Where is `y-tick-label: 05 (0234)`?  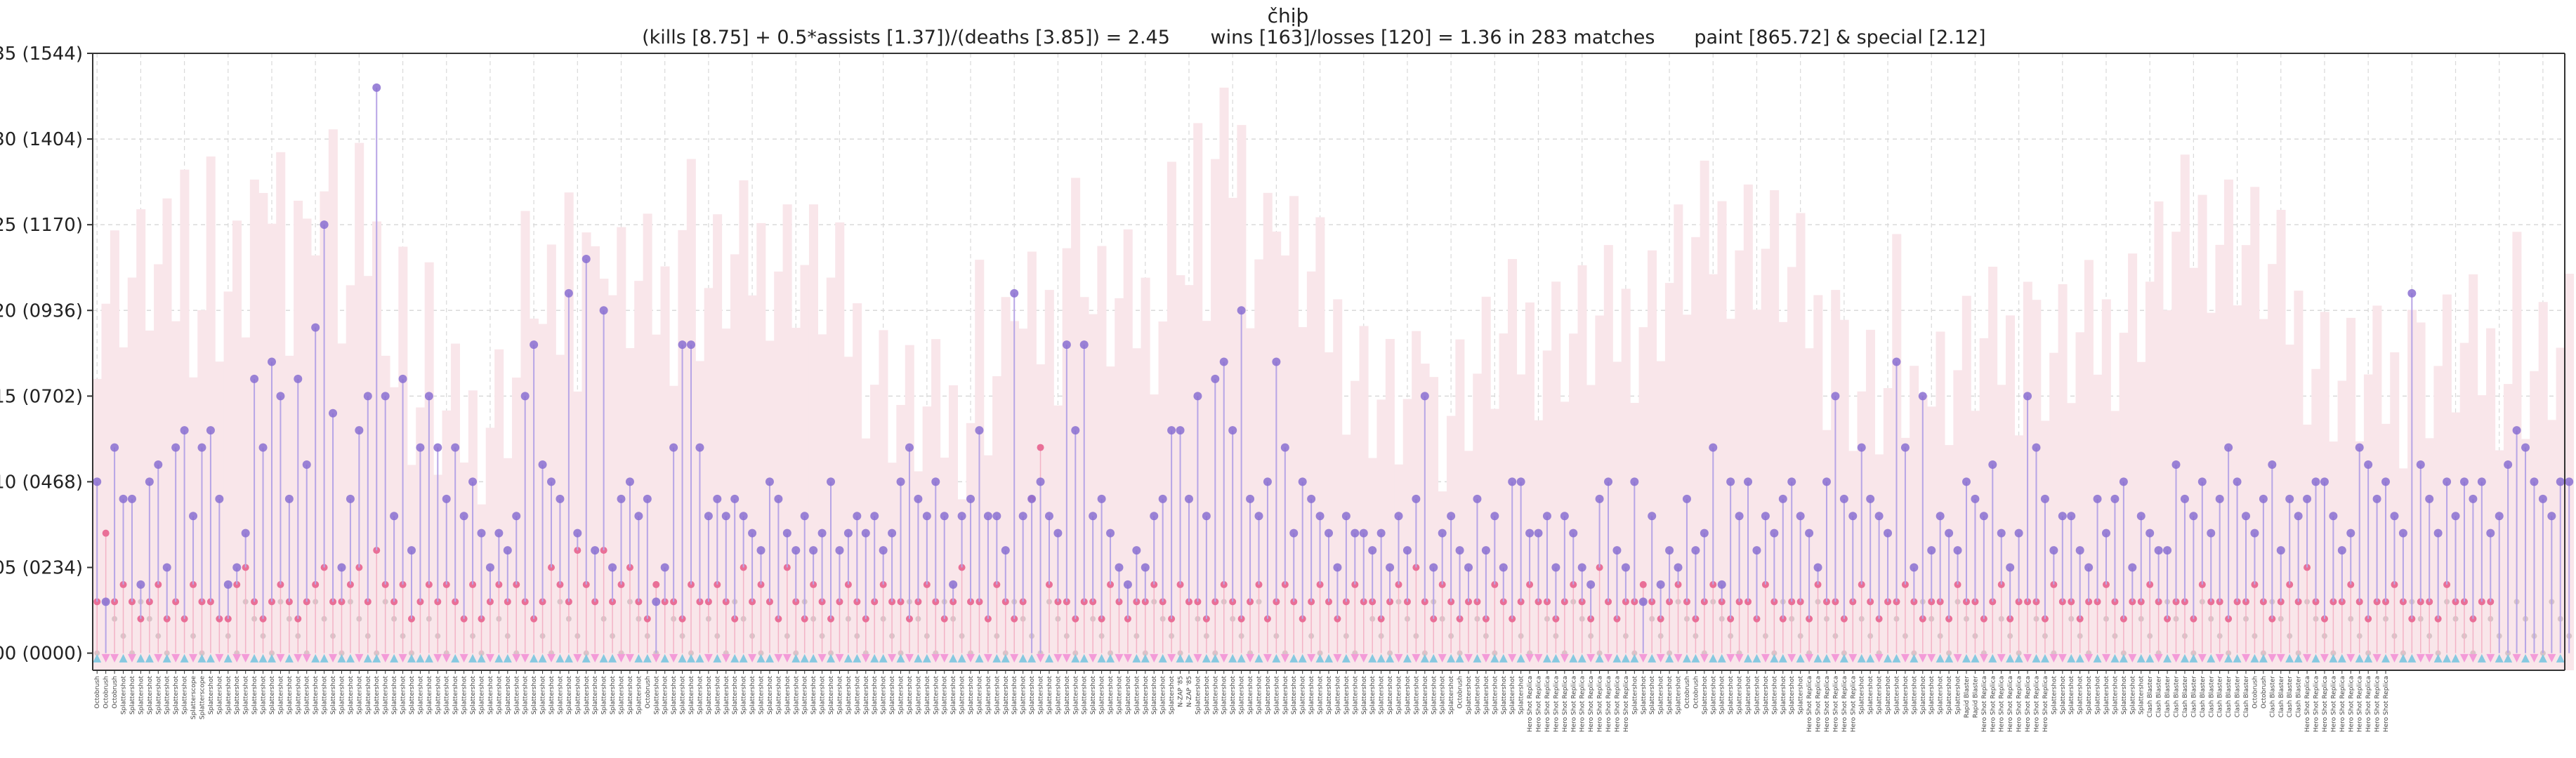
y-tick-label: 05 (0234) is located at coordinates (41, 569).